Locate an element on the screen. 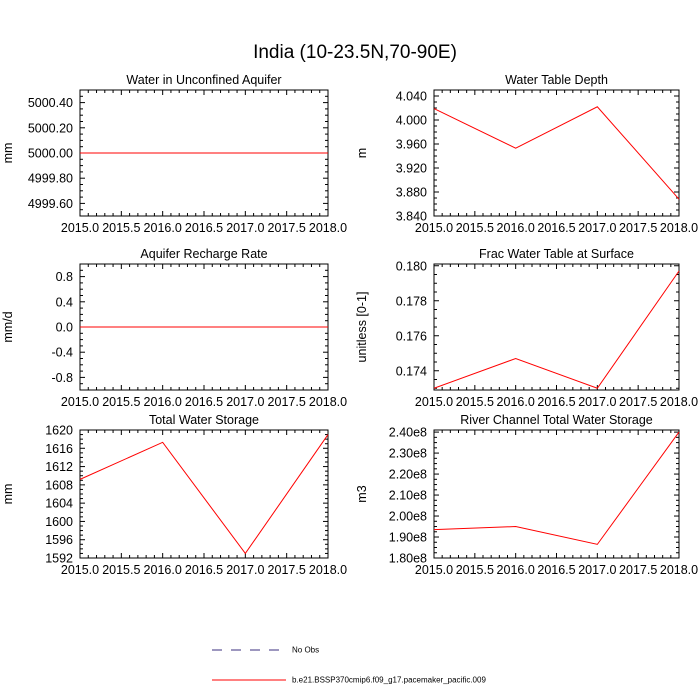 This screenshot has height=700, width=700. y-tick-label: 0.4 is located at coordinates (64, 302).